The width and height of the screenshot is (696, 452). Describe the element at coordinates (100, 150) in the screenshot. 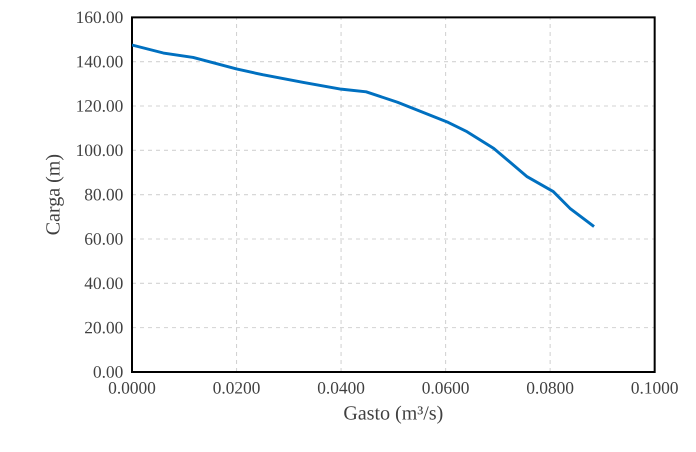

I see `y-tick-label: 100.00` at that location.